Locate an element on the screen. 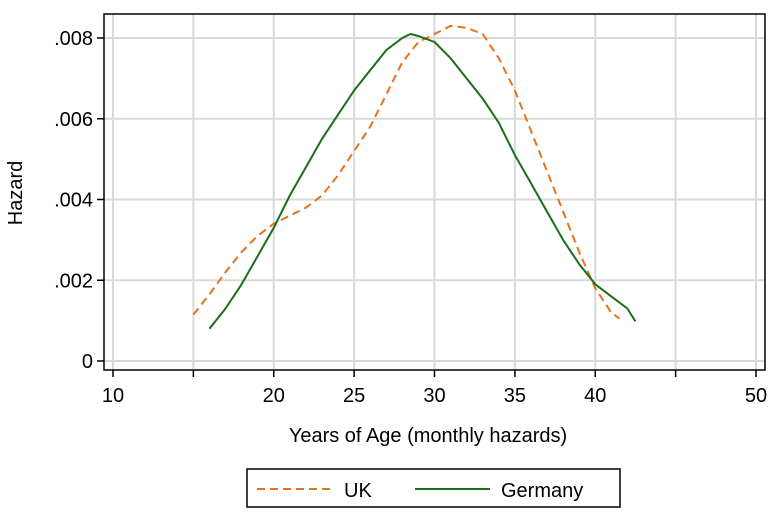 The width and height of the screenshot is (776, 519). x-tick-label: 30 is located at coordinates (434, 396).